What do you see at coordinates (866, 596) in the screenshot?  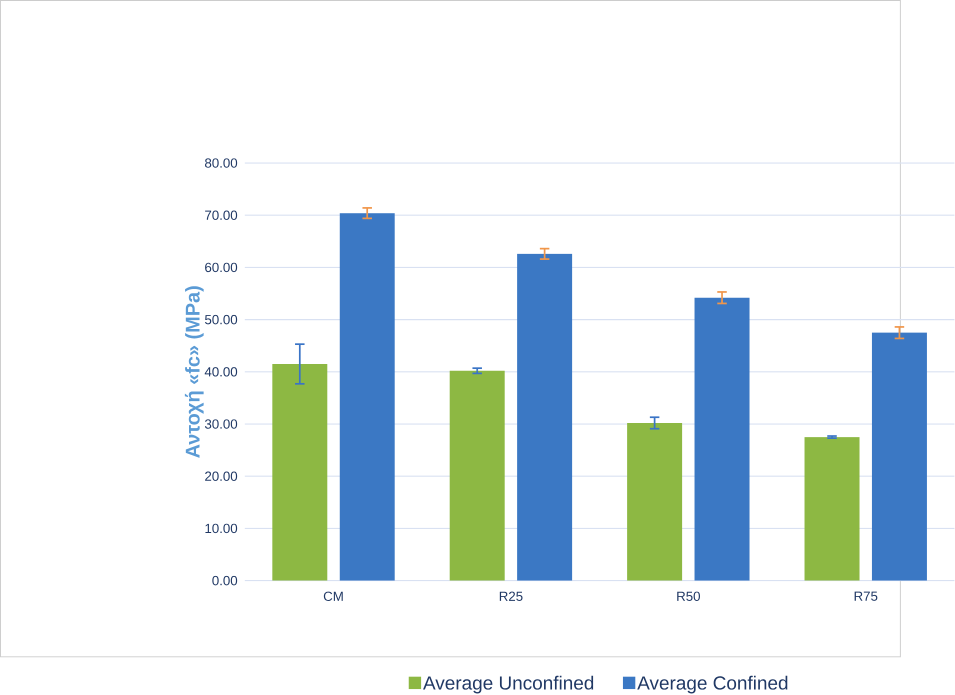 I see `x-tick-label: R75` at bounding box center [866, 596].